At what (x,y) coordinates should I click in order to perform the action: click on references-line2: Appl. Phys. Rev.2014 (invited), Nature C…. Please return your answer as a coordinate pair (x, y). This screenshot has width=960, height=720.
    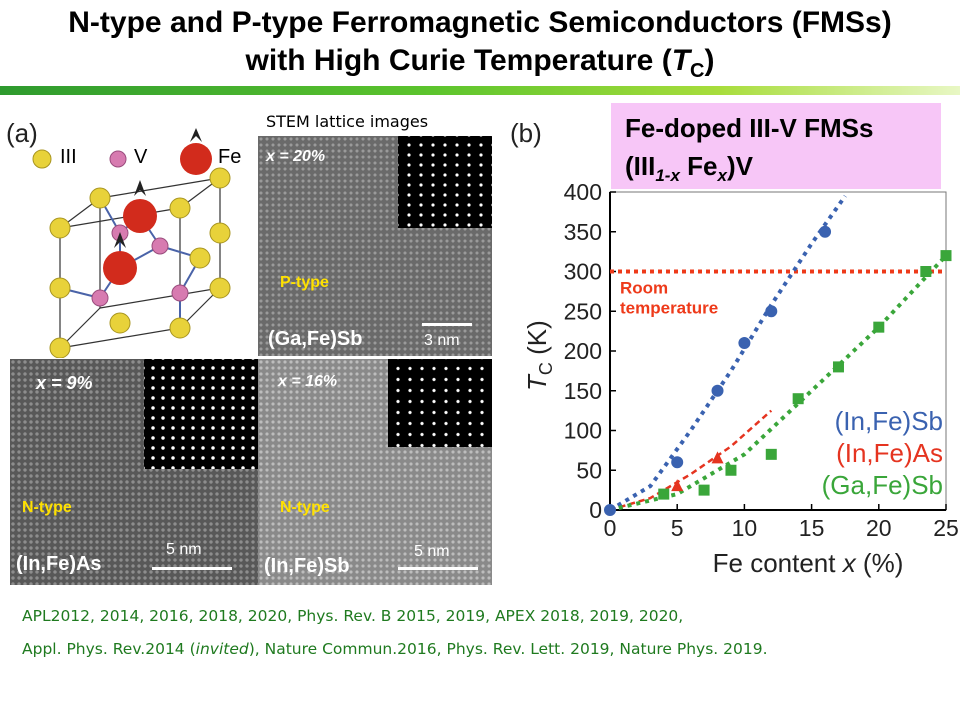
    Looking at the image, I should click on (395, 649).